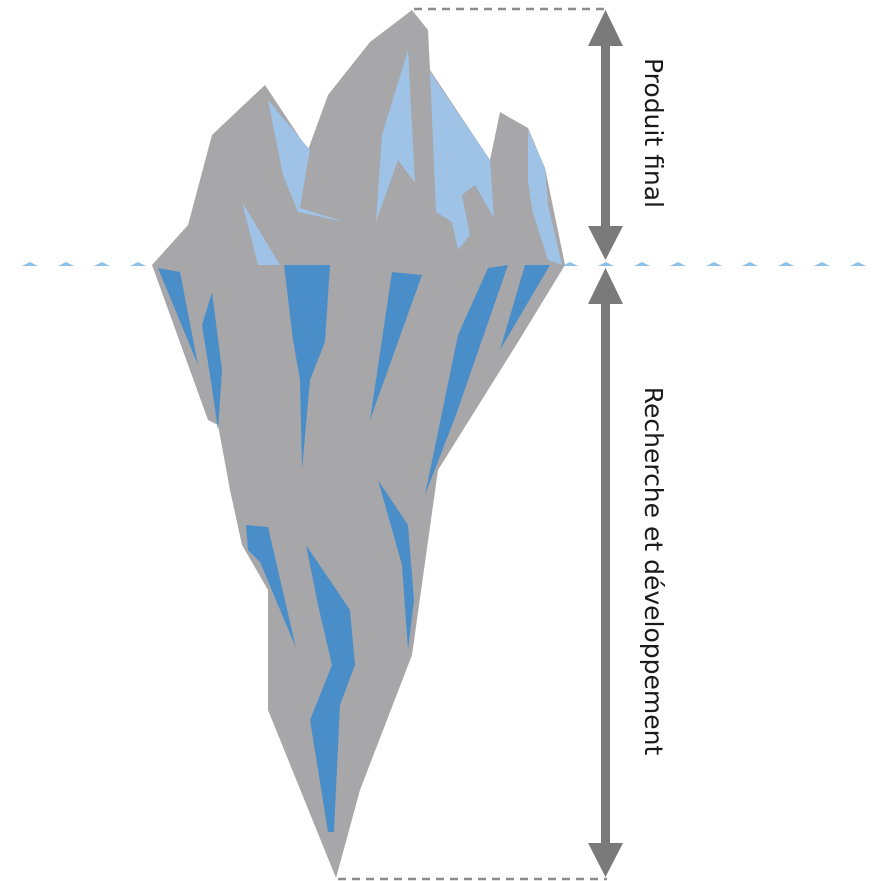 This screenshot has width=886, height=881. Describe the element at coordinates (605, 135) in the screenshot. I see `top-section-arrow` at that location.